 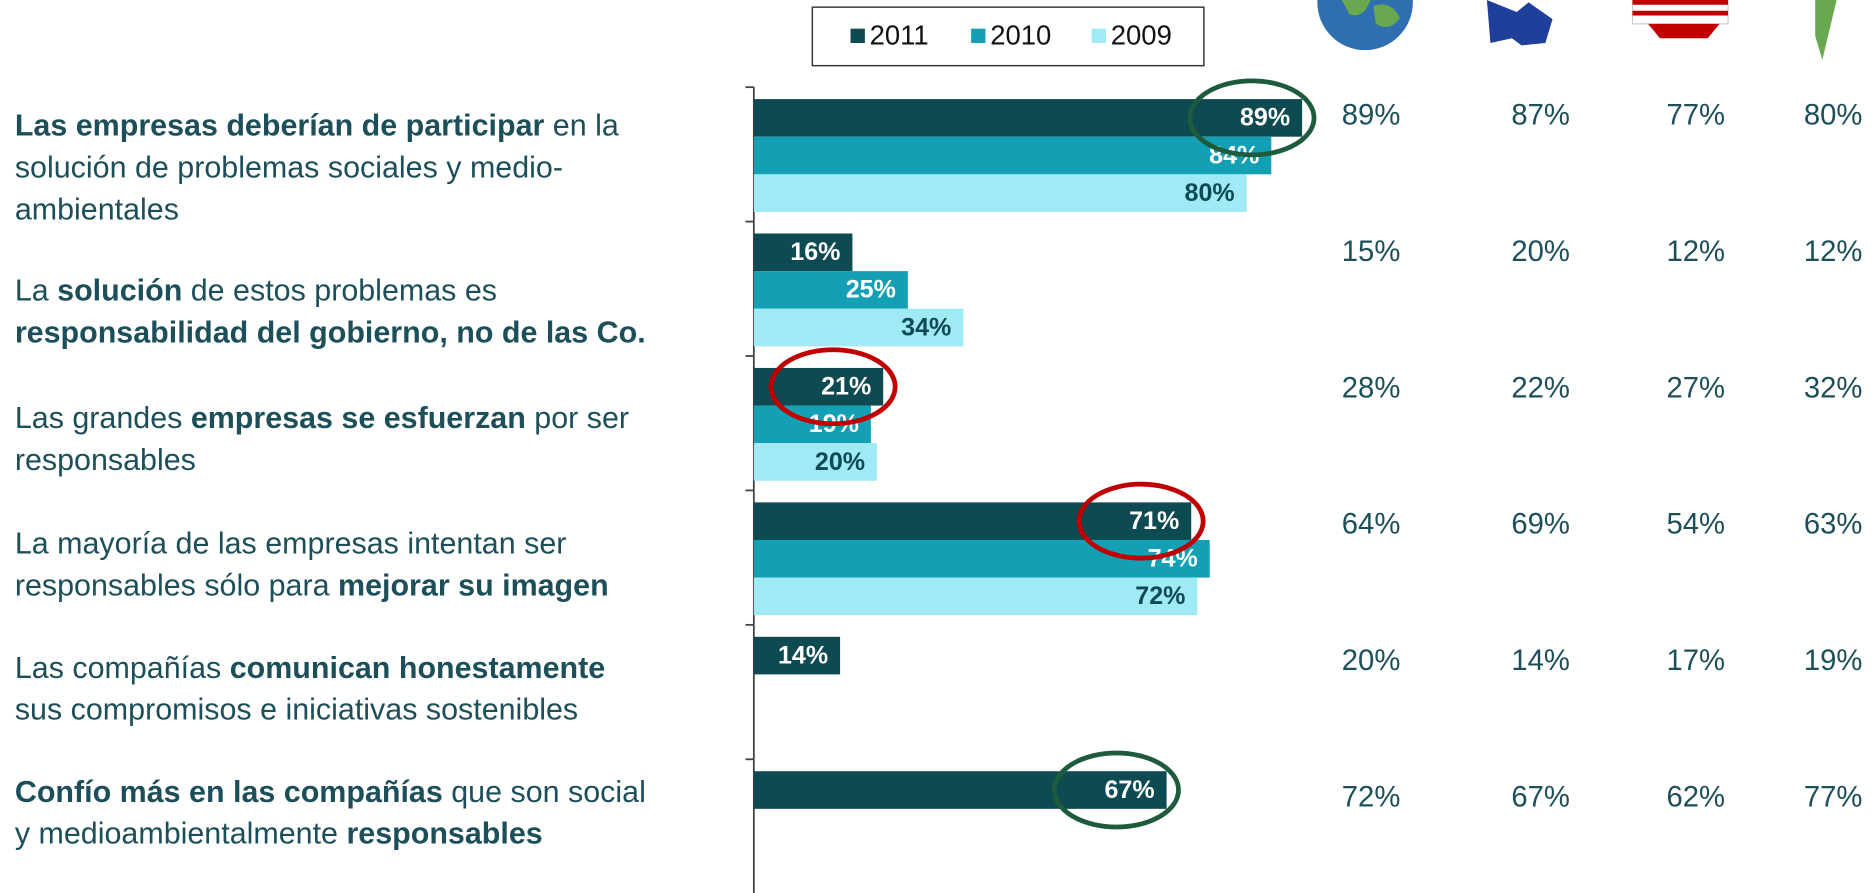 What do you see at coordinates (280, 126) in the screenshot?
I see `category-text: Las empresas deberían de participar` at bounding box center [280, 126].